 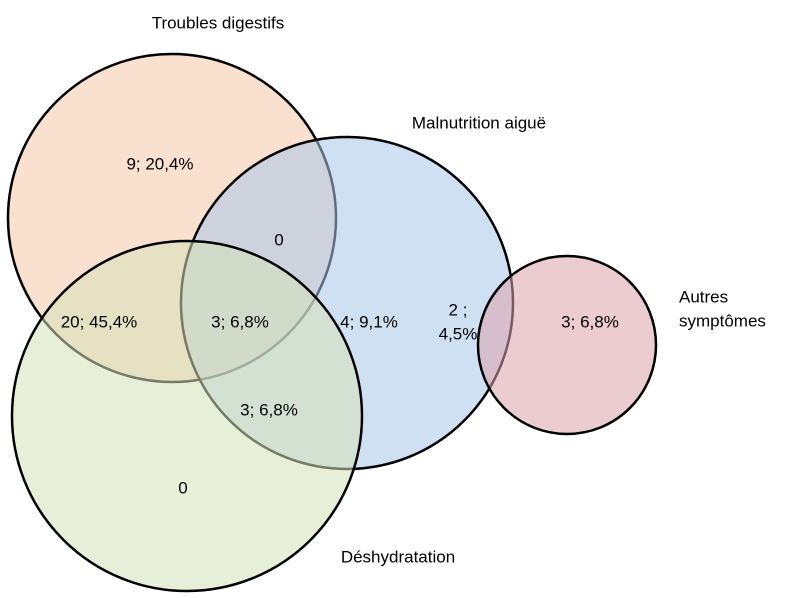 What do you see at coordinates (458, 333) in the screenshot?
I see `region-label: 4,5%` at bounding box center [458, 333].